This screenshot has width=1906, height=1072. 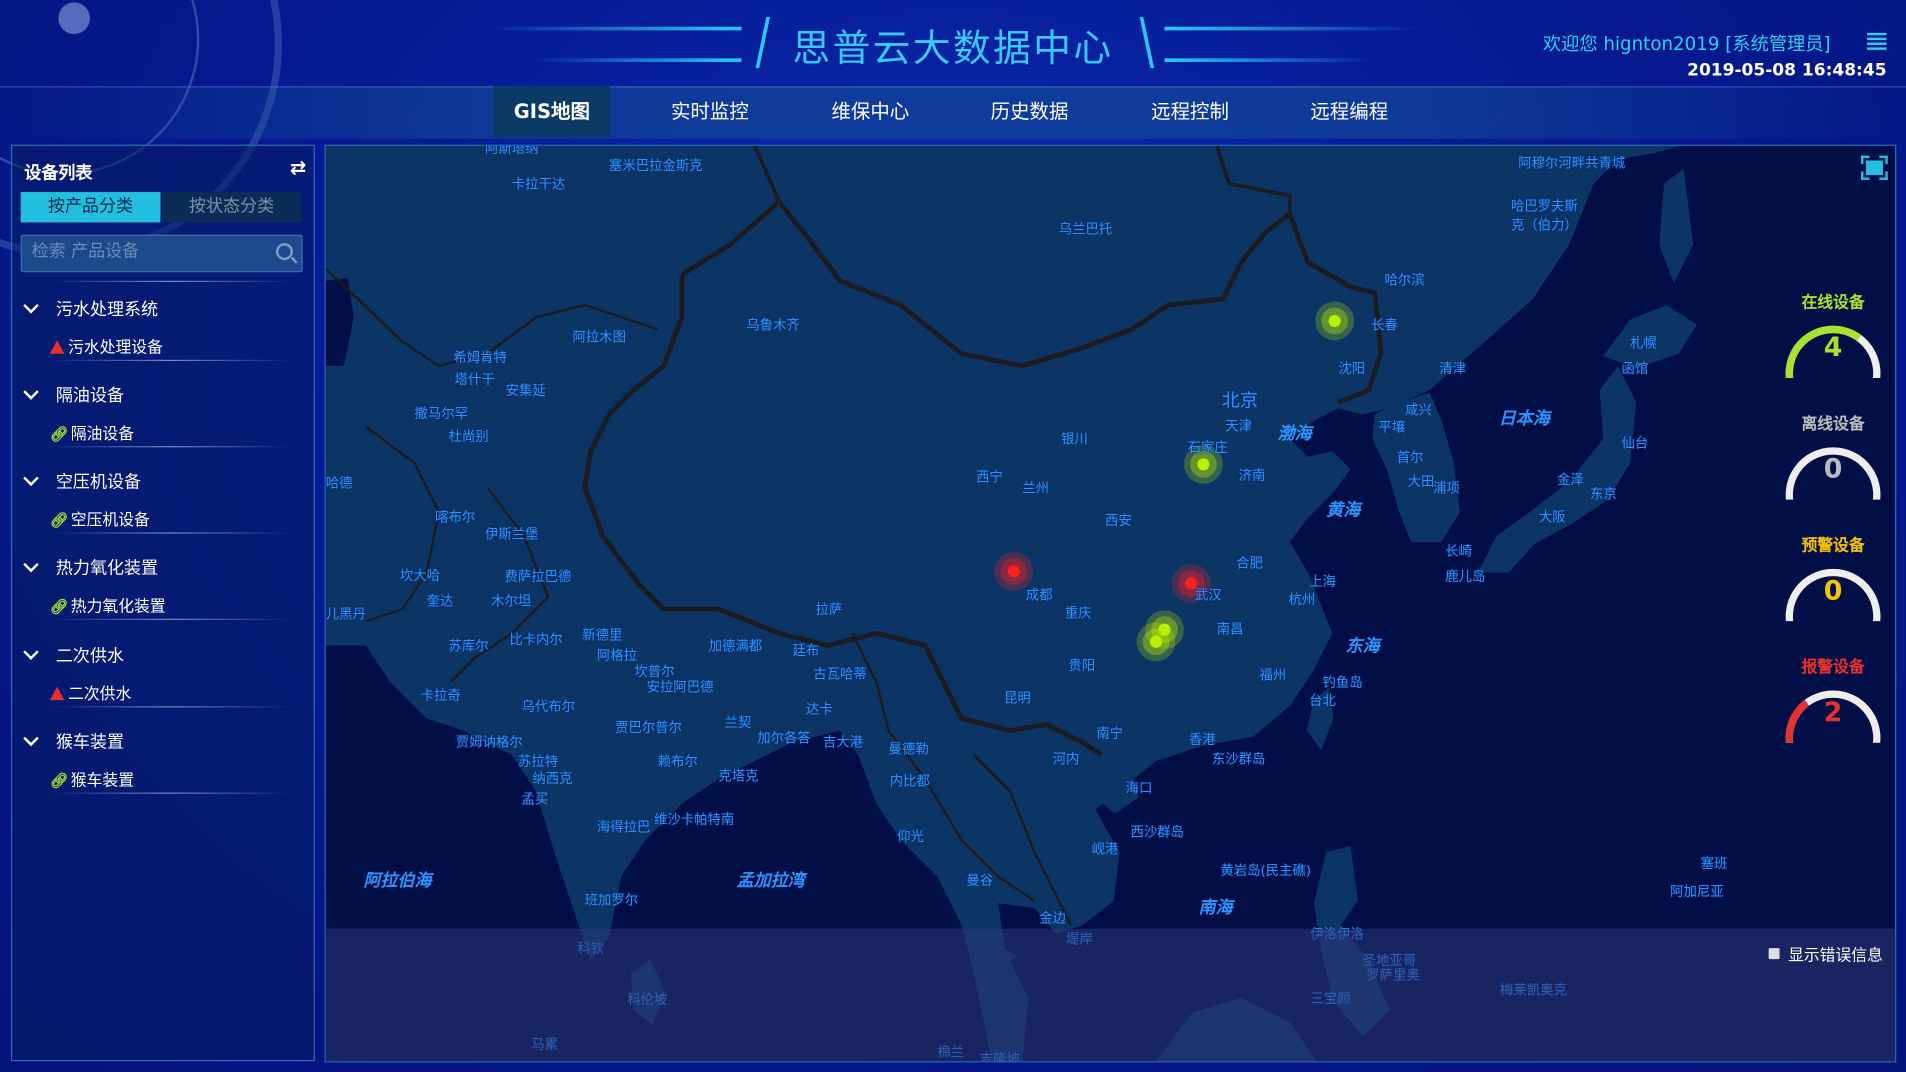 What do you see at coordinates (1252, 475) in the screenshot?
I see `city-label: 济南` at bounding box center [1252, 475].